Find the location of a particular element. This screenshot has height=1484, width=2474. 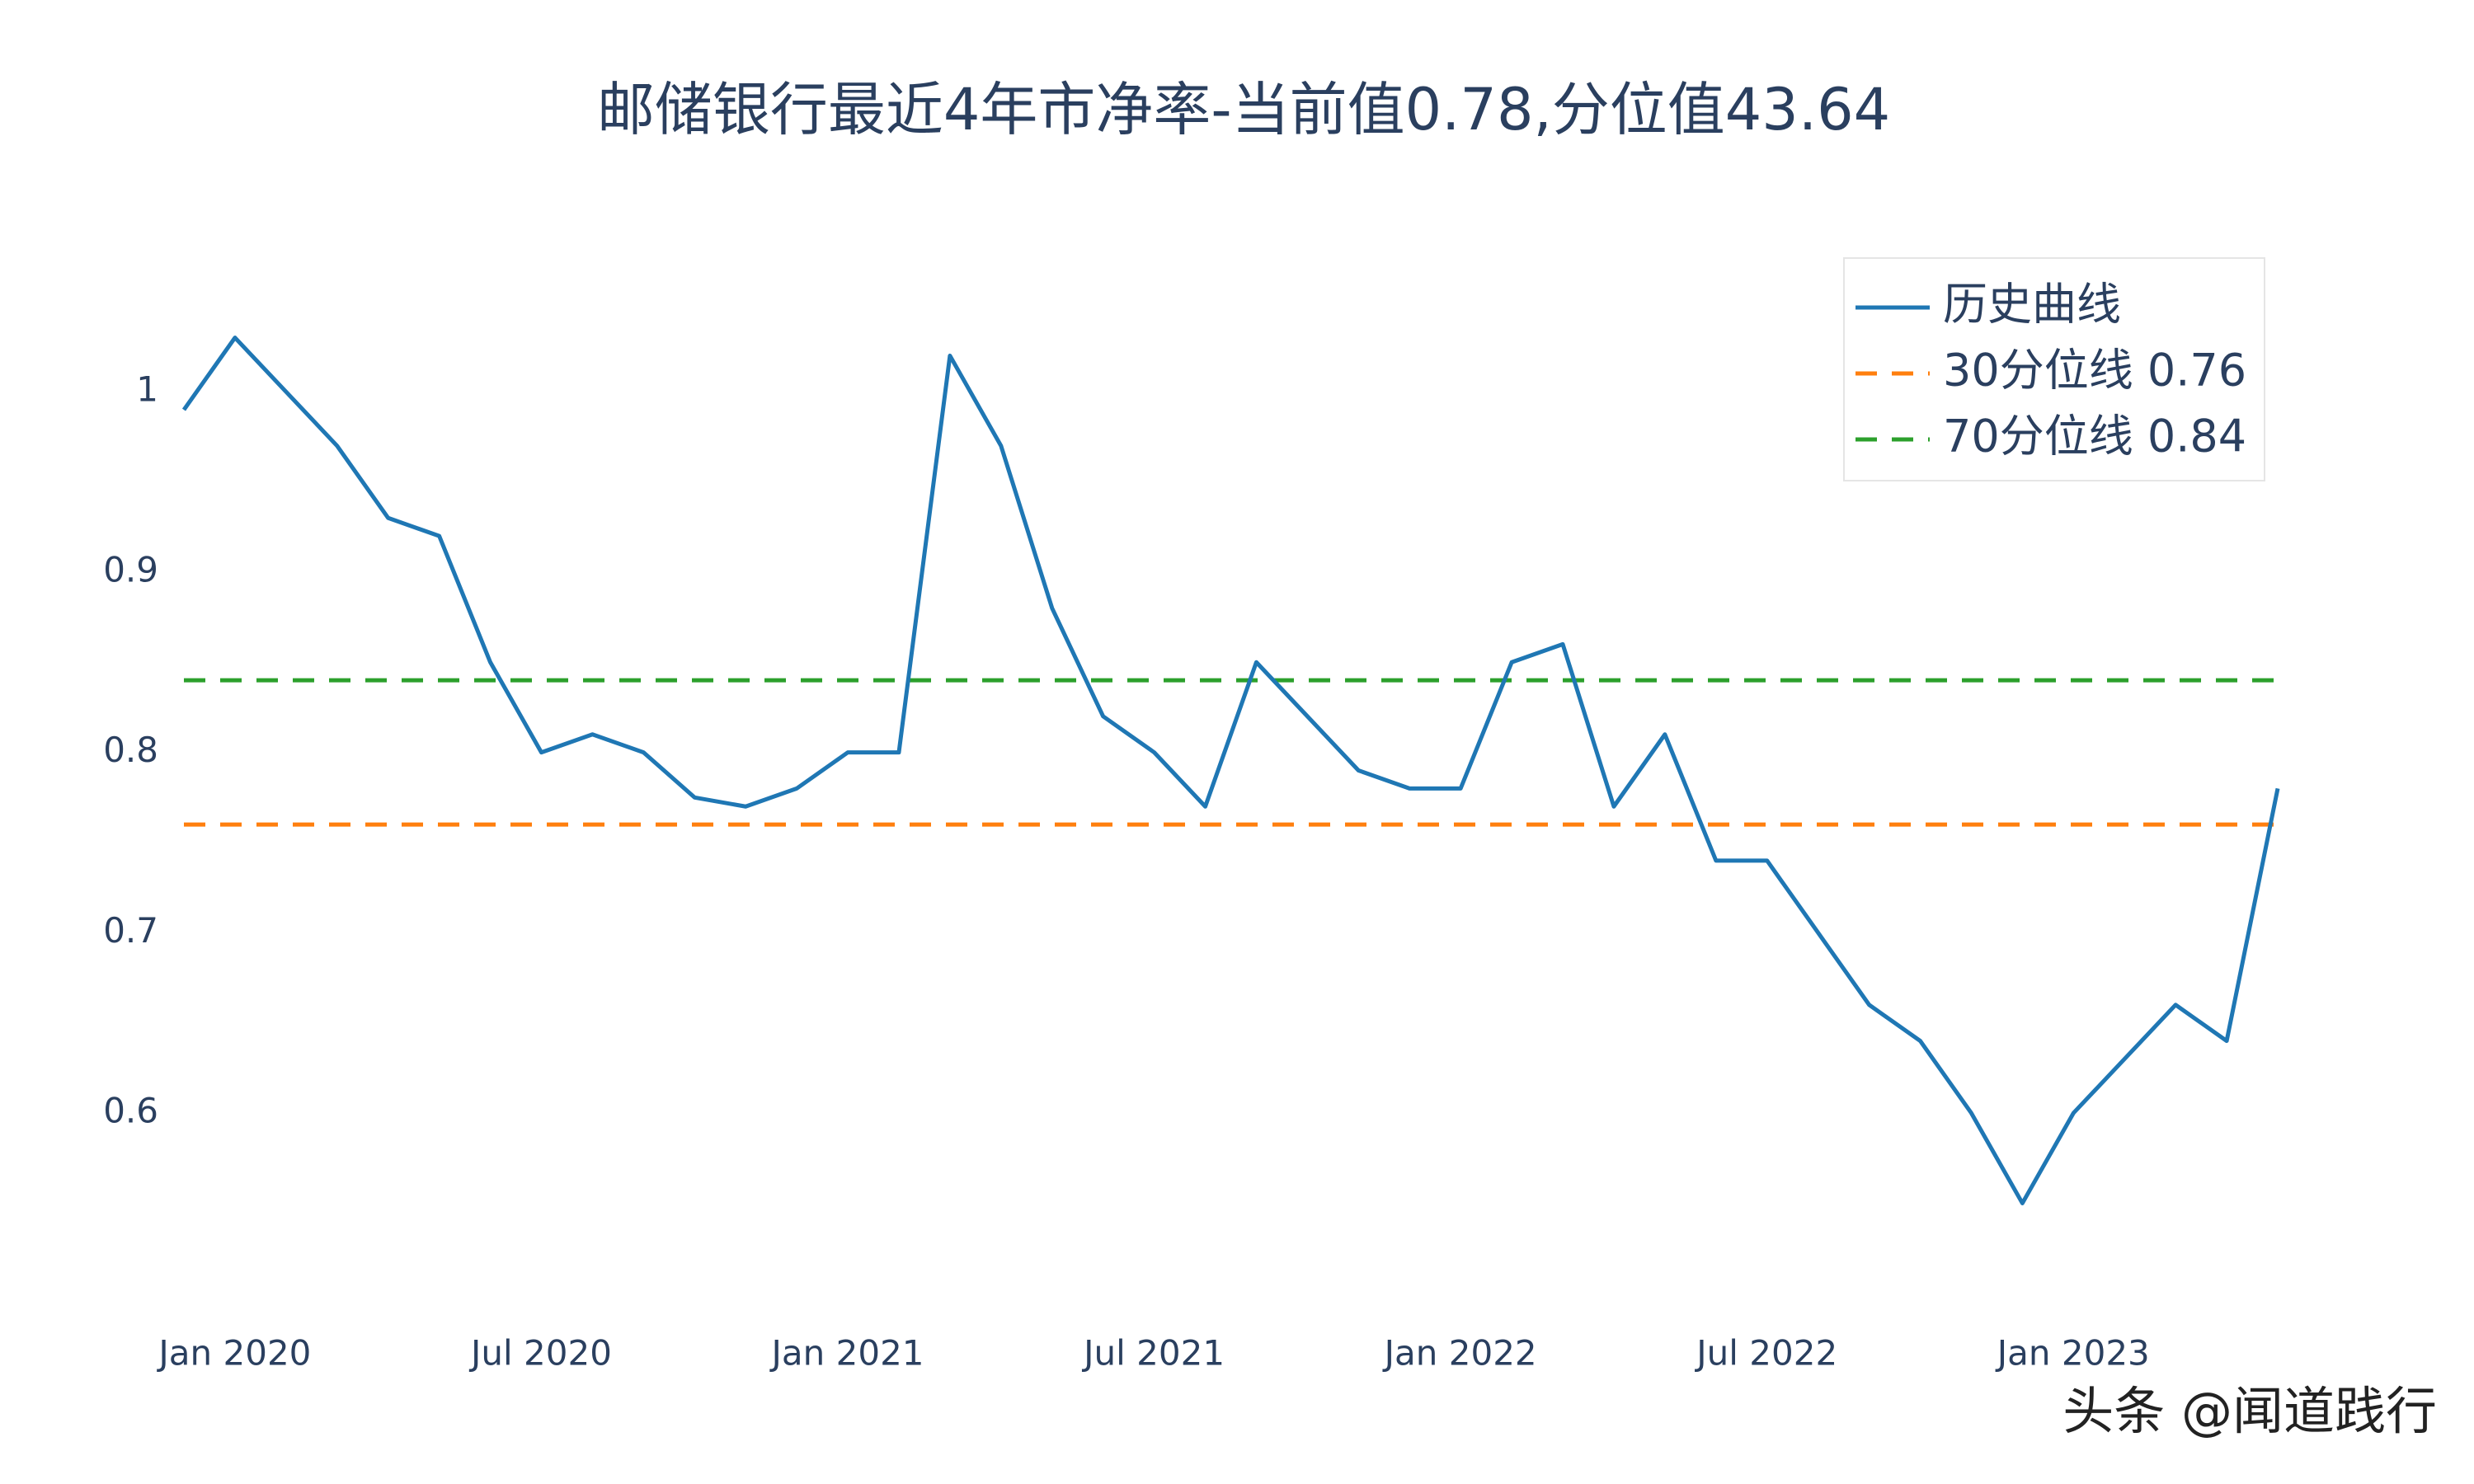

legend-label: 70分位线 0.84 is located at coordinates (2094, 437).